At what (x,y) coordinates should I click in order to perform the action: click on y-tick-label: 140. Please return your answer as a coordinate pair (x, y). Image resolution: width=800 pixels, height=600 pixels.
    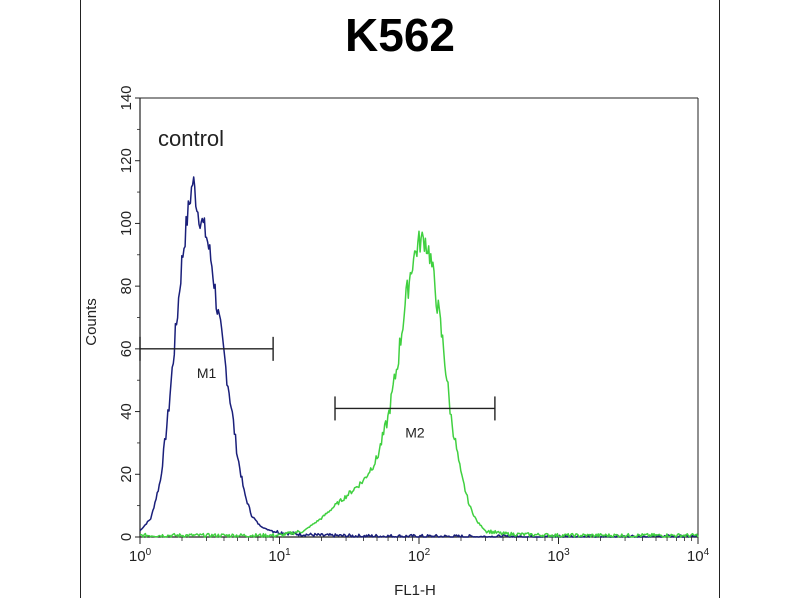
    Looking at the image, I should click on (126, 97).